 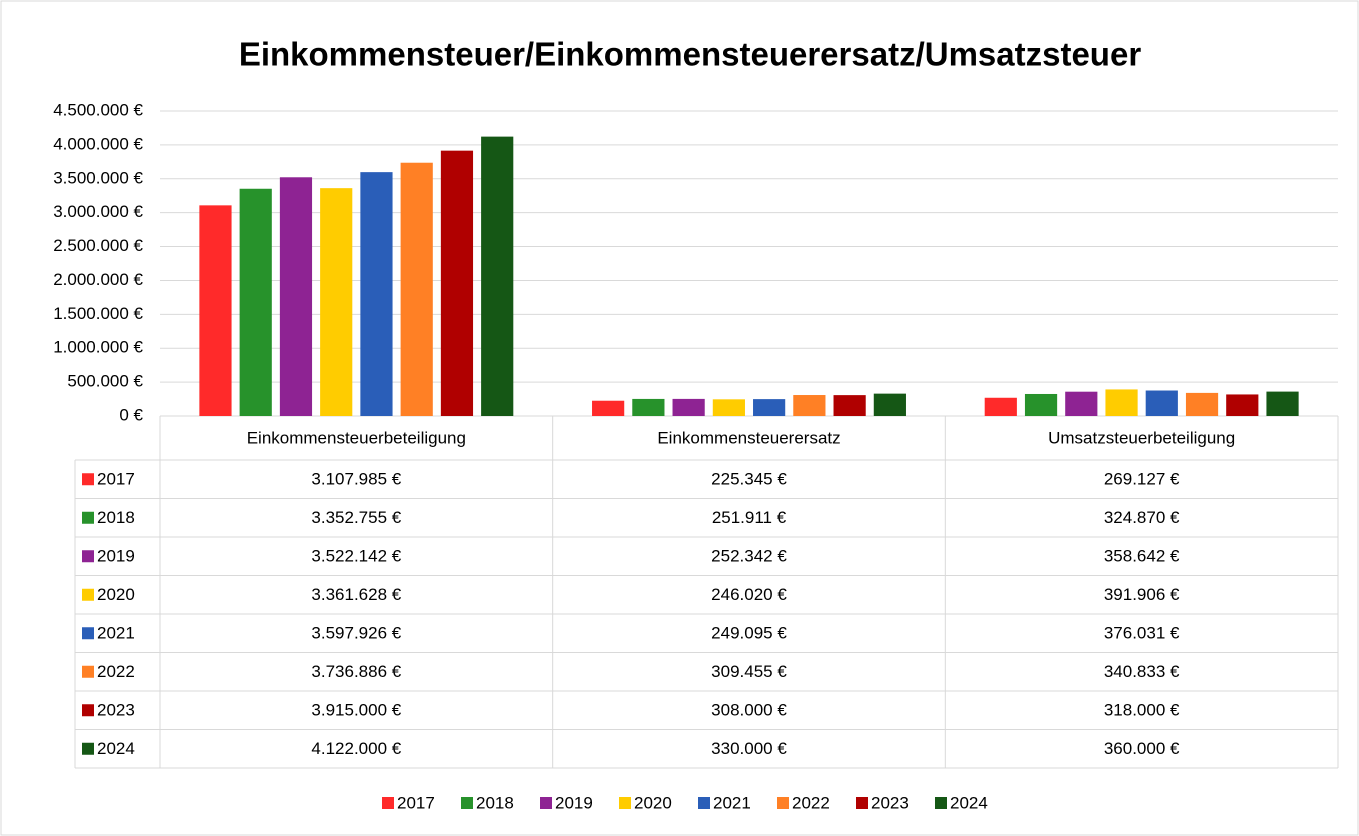 What do you see at coordinates (653, 802) in the screenshot?
I see `legend-label: 2020` at bounding box center [653, 802].